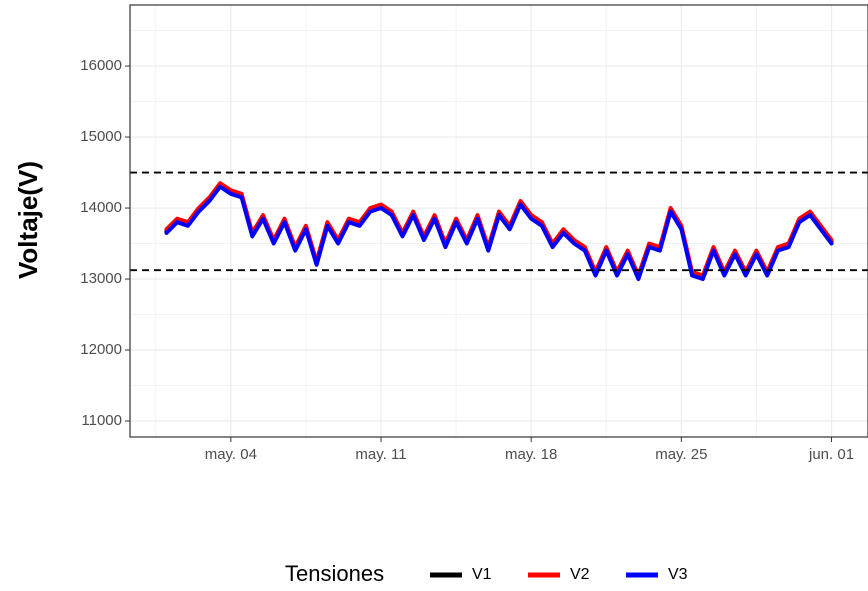 This screenshot has height=591, width=868. What do you see at coordinates (101, 207) in the screenshot?
I see `y-tick-label: 14000` at bounding box center [101, 207].